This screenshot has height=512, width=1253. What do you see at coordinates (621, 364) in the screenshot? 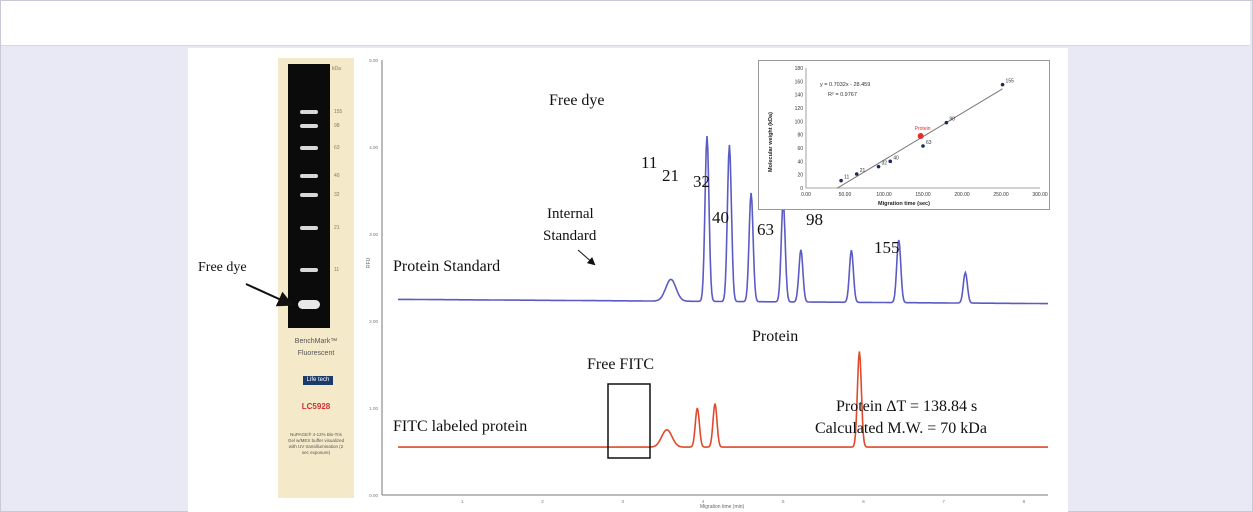
I see `free-fitc-annotation: Free FITC` at bounding box center [621, 364].